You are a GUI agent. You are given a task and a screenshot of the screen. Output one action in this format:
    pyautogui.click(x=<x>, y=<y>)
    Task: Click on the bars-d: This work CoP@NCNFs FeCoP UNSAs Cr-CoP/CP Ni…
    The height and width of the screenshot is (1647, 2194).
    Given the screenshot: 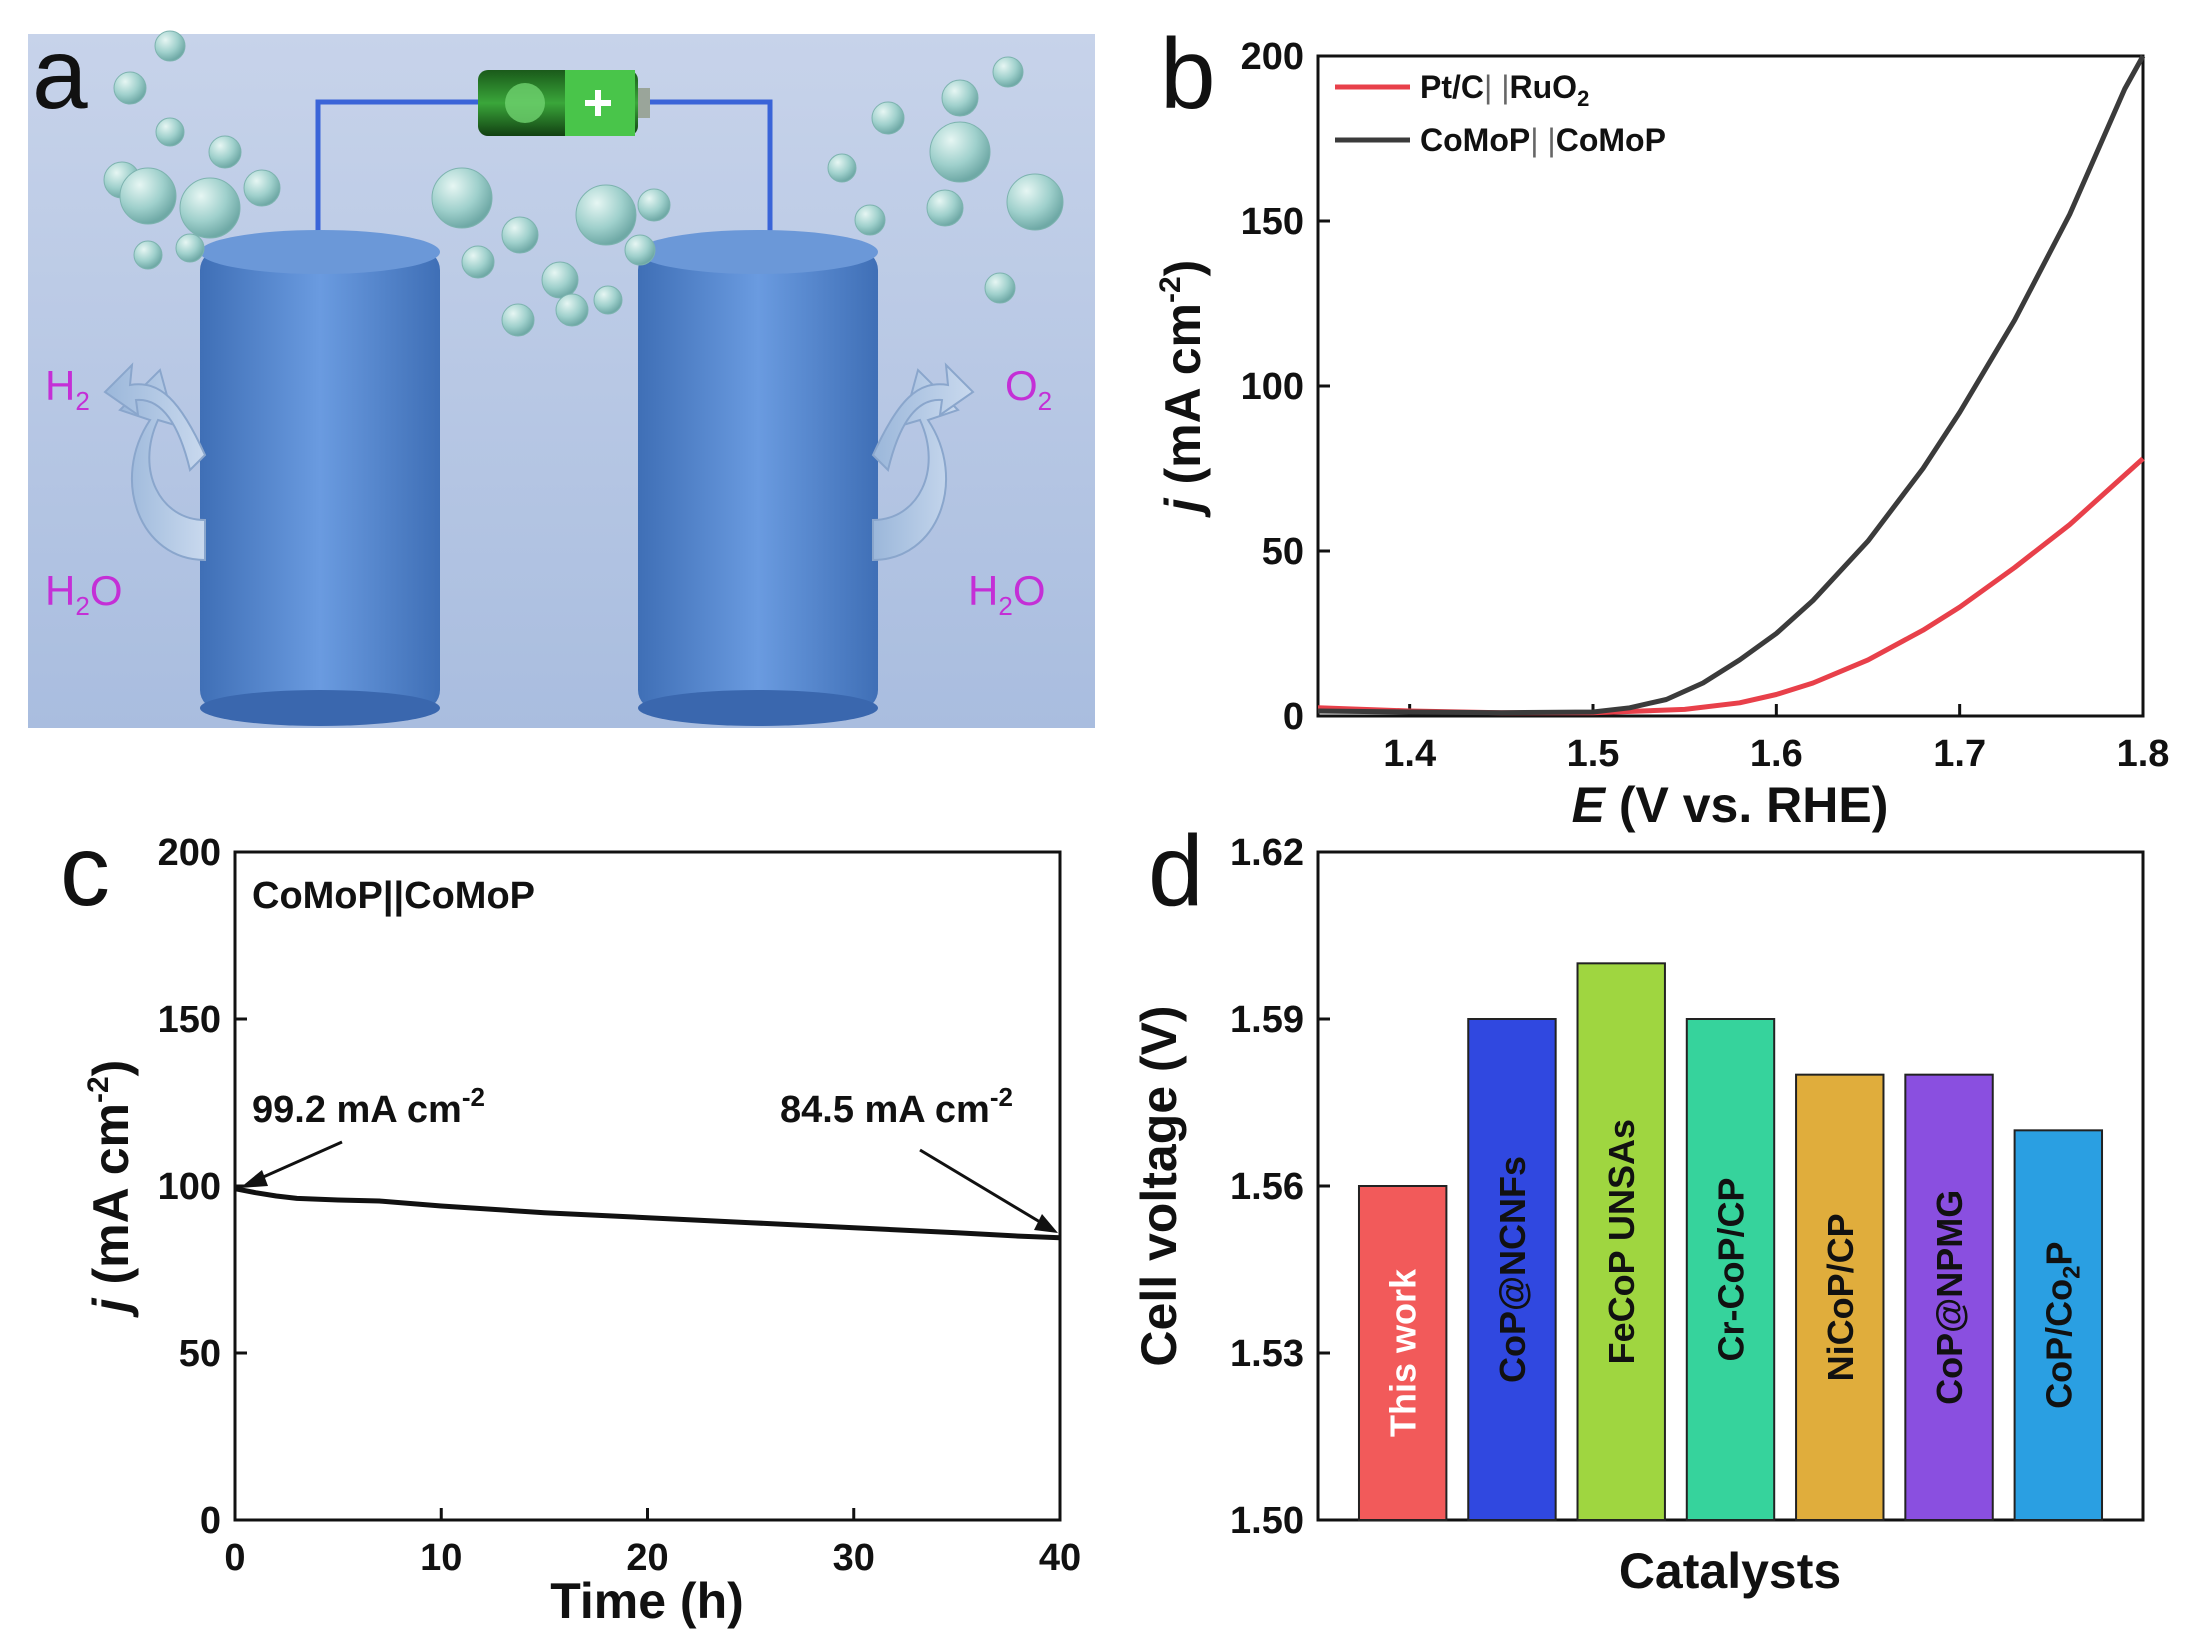 What is the action you would take?
    pyautogui.click(x=1730, y=1242)
    